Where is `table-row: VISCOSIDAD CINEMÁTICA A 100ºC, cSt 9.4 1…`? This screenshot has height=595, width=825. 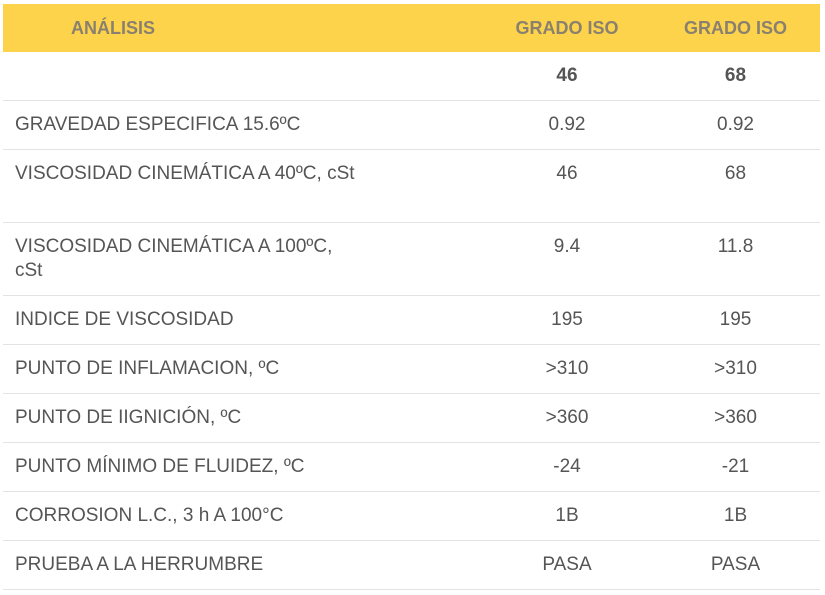 table-row: VISCOSIDAD CINEMÁTICA A 100ºC, cSt 9.4 1… is located at coordinates (411, 259).